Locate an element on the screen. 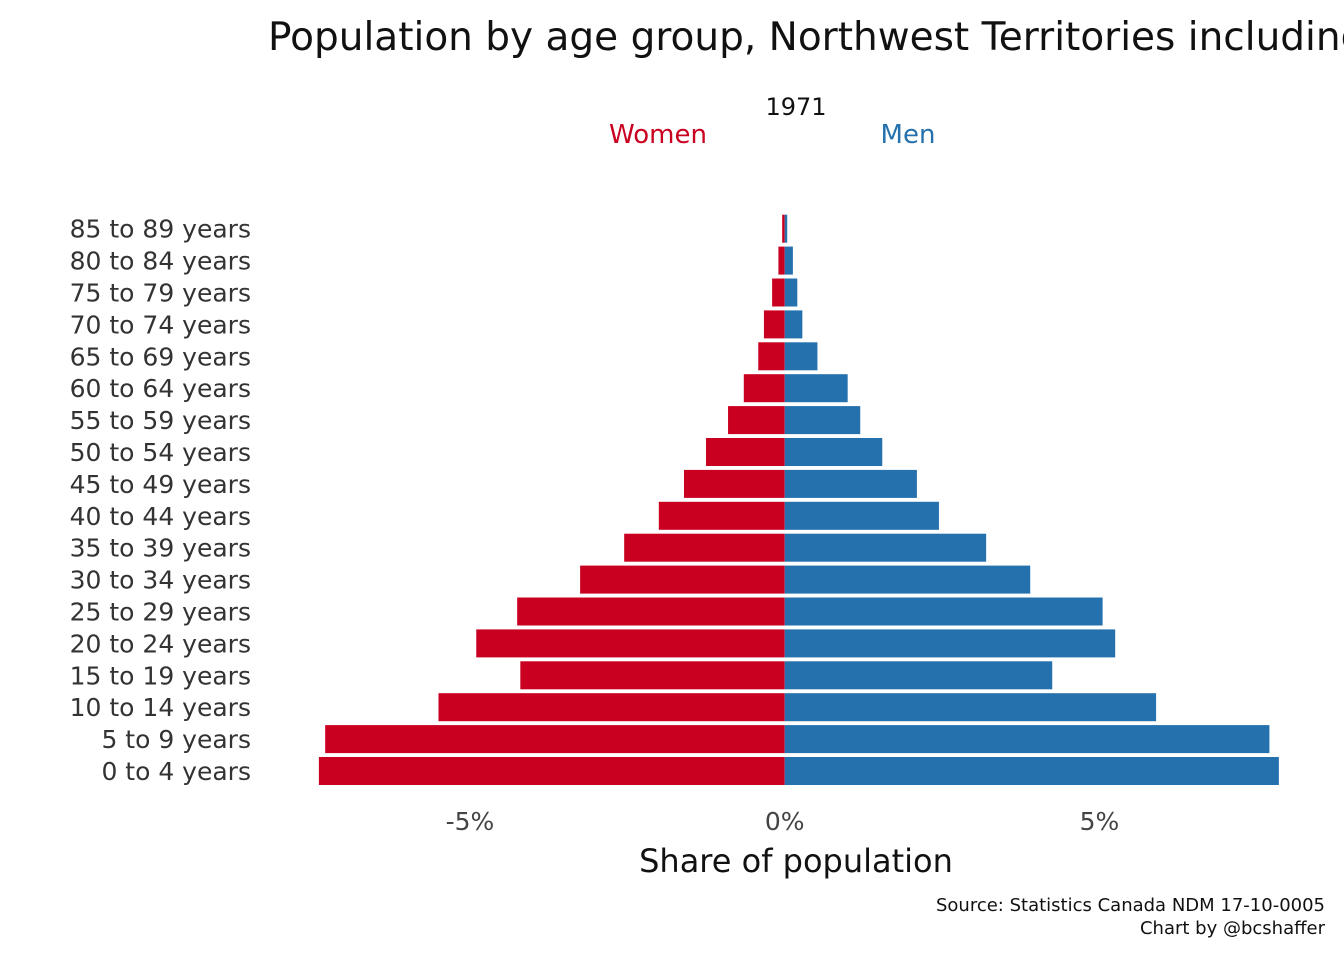 This screenshot has height=960, width=1344. legend: Women Men is located at coordinates (772, 135).